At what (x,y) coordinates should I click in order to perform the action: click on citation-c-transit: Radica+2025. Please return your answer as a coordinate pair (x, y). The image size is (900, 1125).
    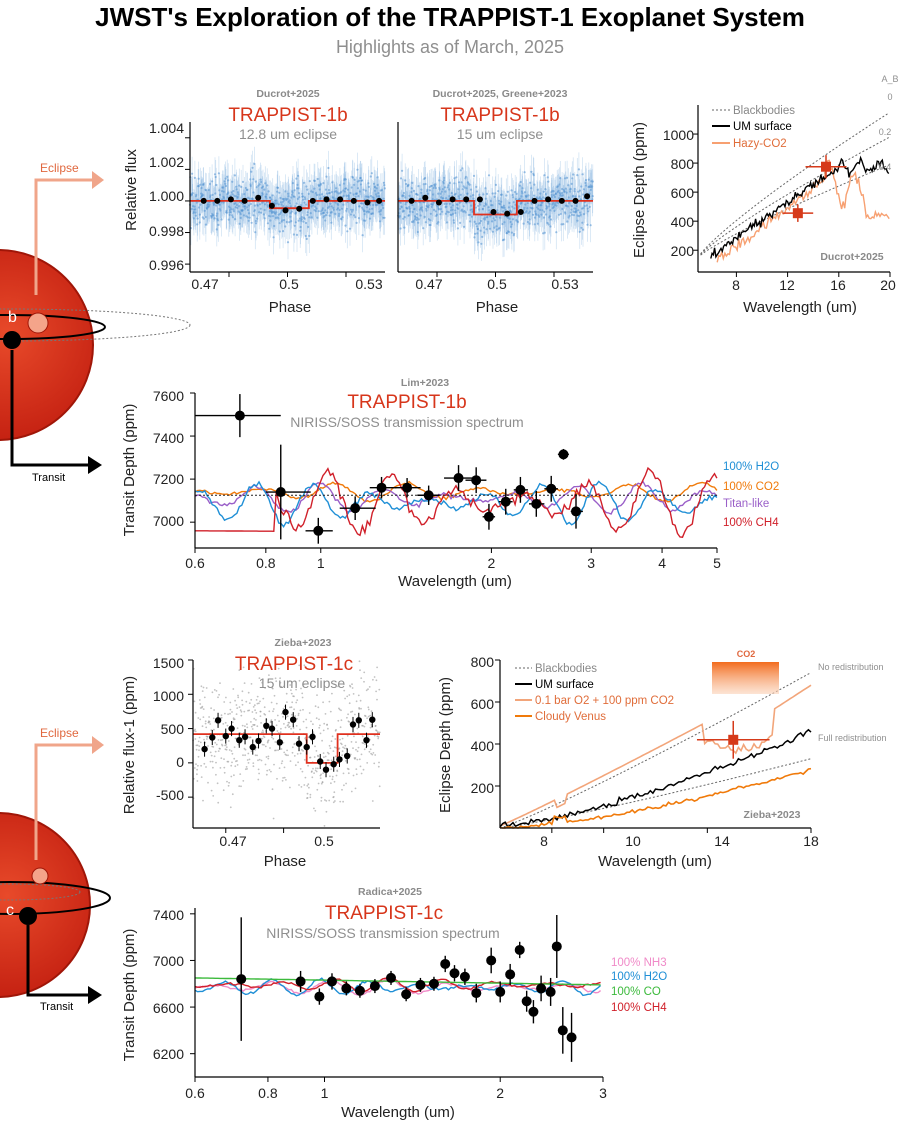
    Looking at the image, I should click on (390, 892).